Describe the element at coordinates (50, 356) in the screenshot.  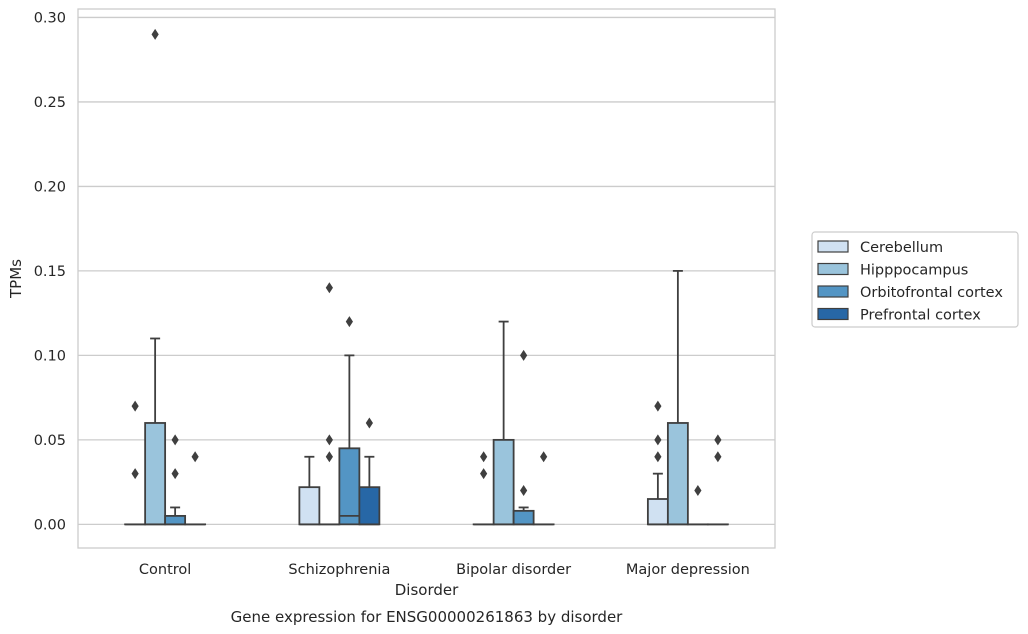
I see `y-tick-label: 0.10` at that location.